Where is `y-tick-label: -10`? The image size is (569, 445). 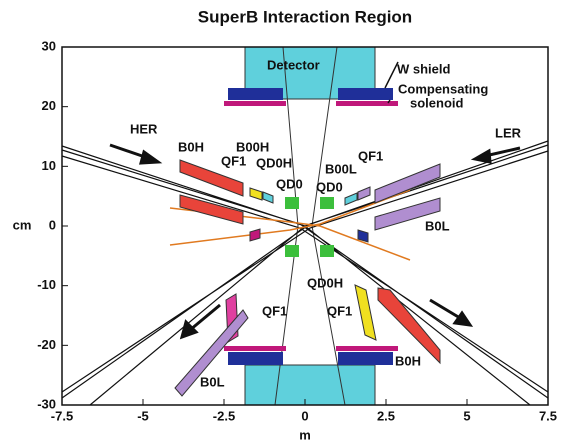 y-tick-label: -10 is located at coordinates (46, 284).